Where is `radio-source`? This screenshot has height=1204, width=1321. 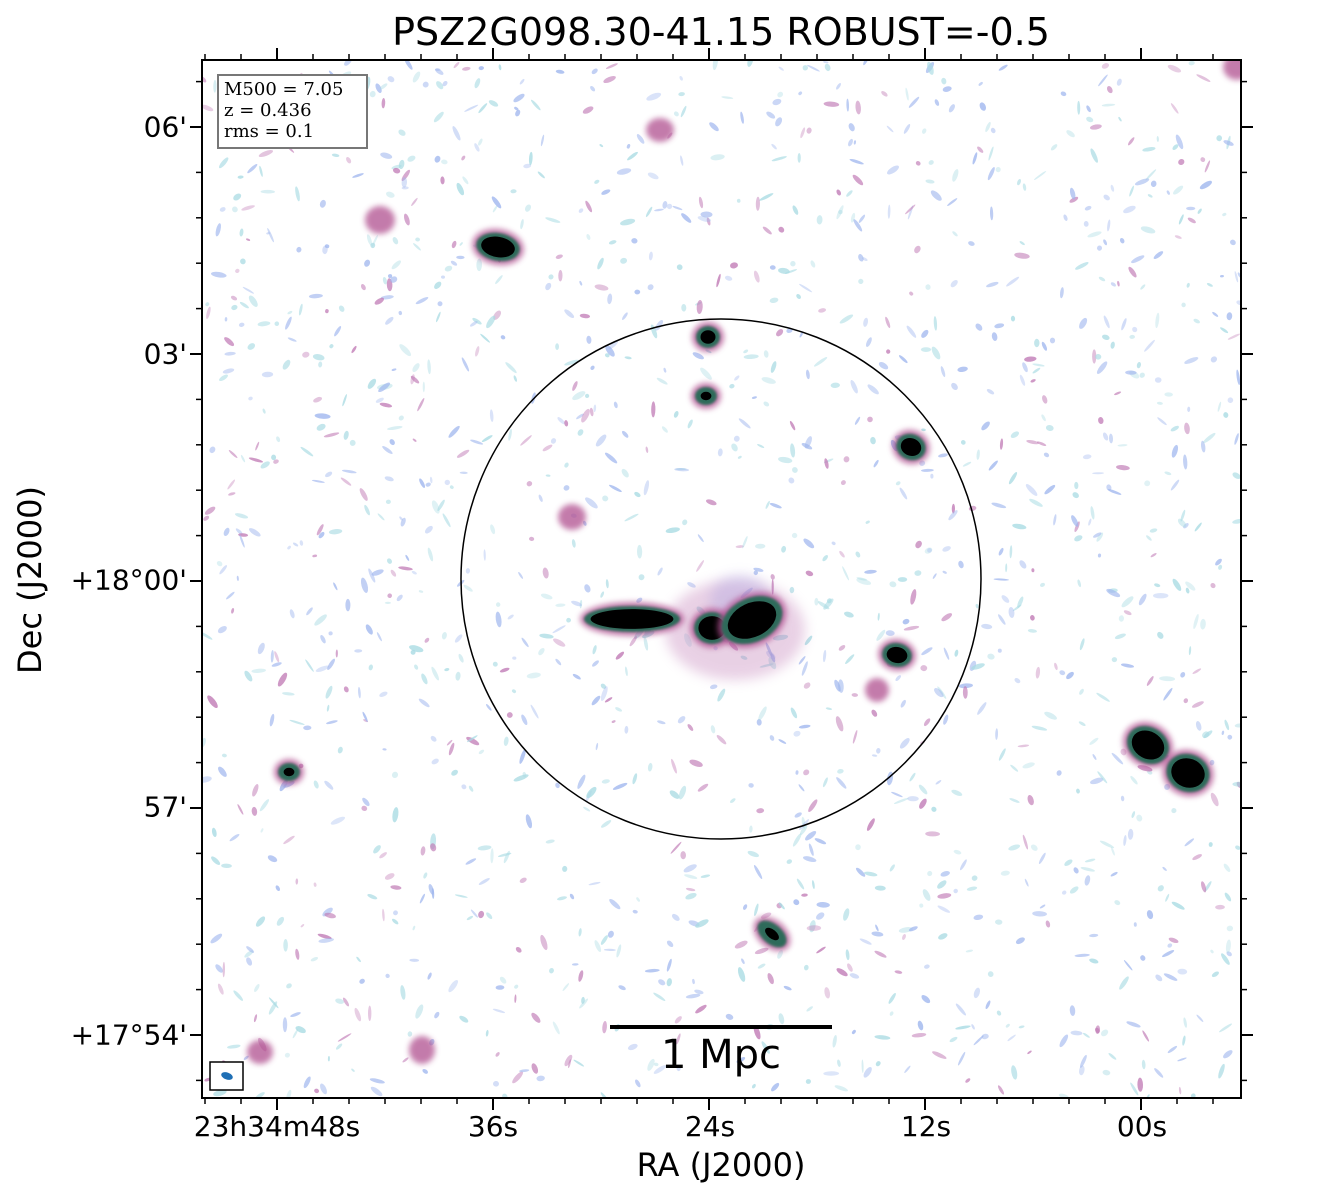 radio-source is located at coordinates (877, 690).